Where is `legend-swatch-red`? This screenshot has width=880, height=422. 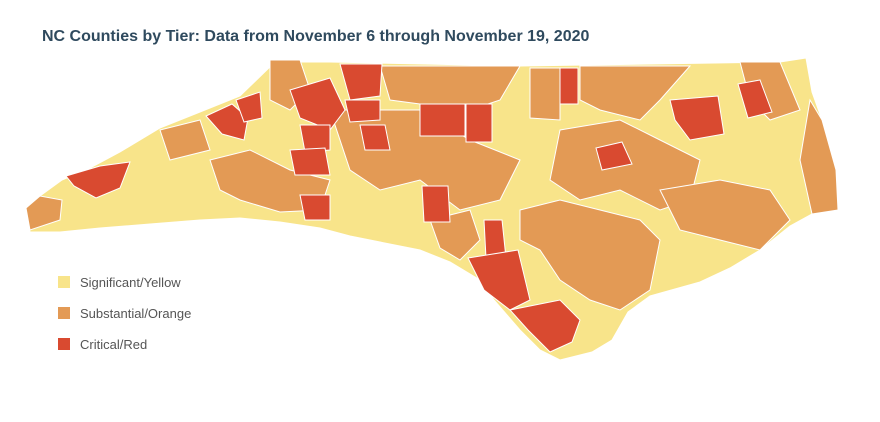
legend-swatch-red is located at coordinates (64, 344).